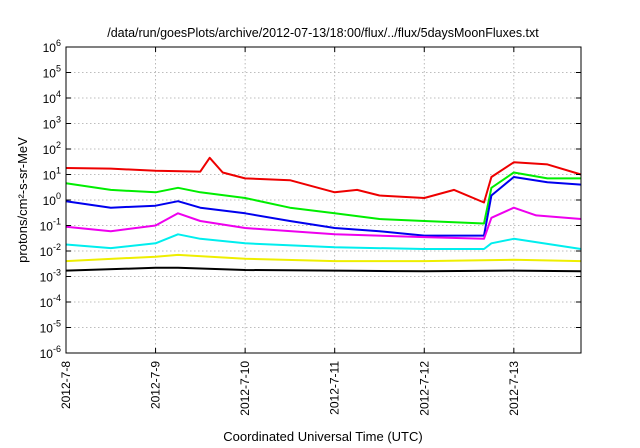 The height and width of the screenshot is (448, 640). Describe the element at coordinates (52, 72) in the screenshot. I see `y-tick-label: 10⁵` at that location.